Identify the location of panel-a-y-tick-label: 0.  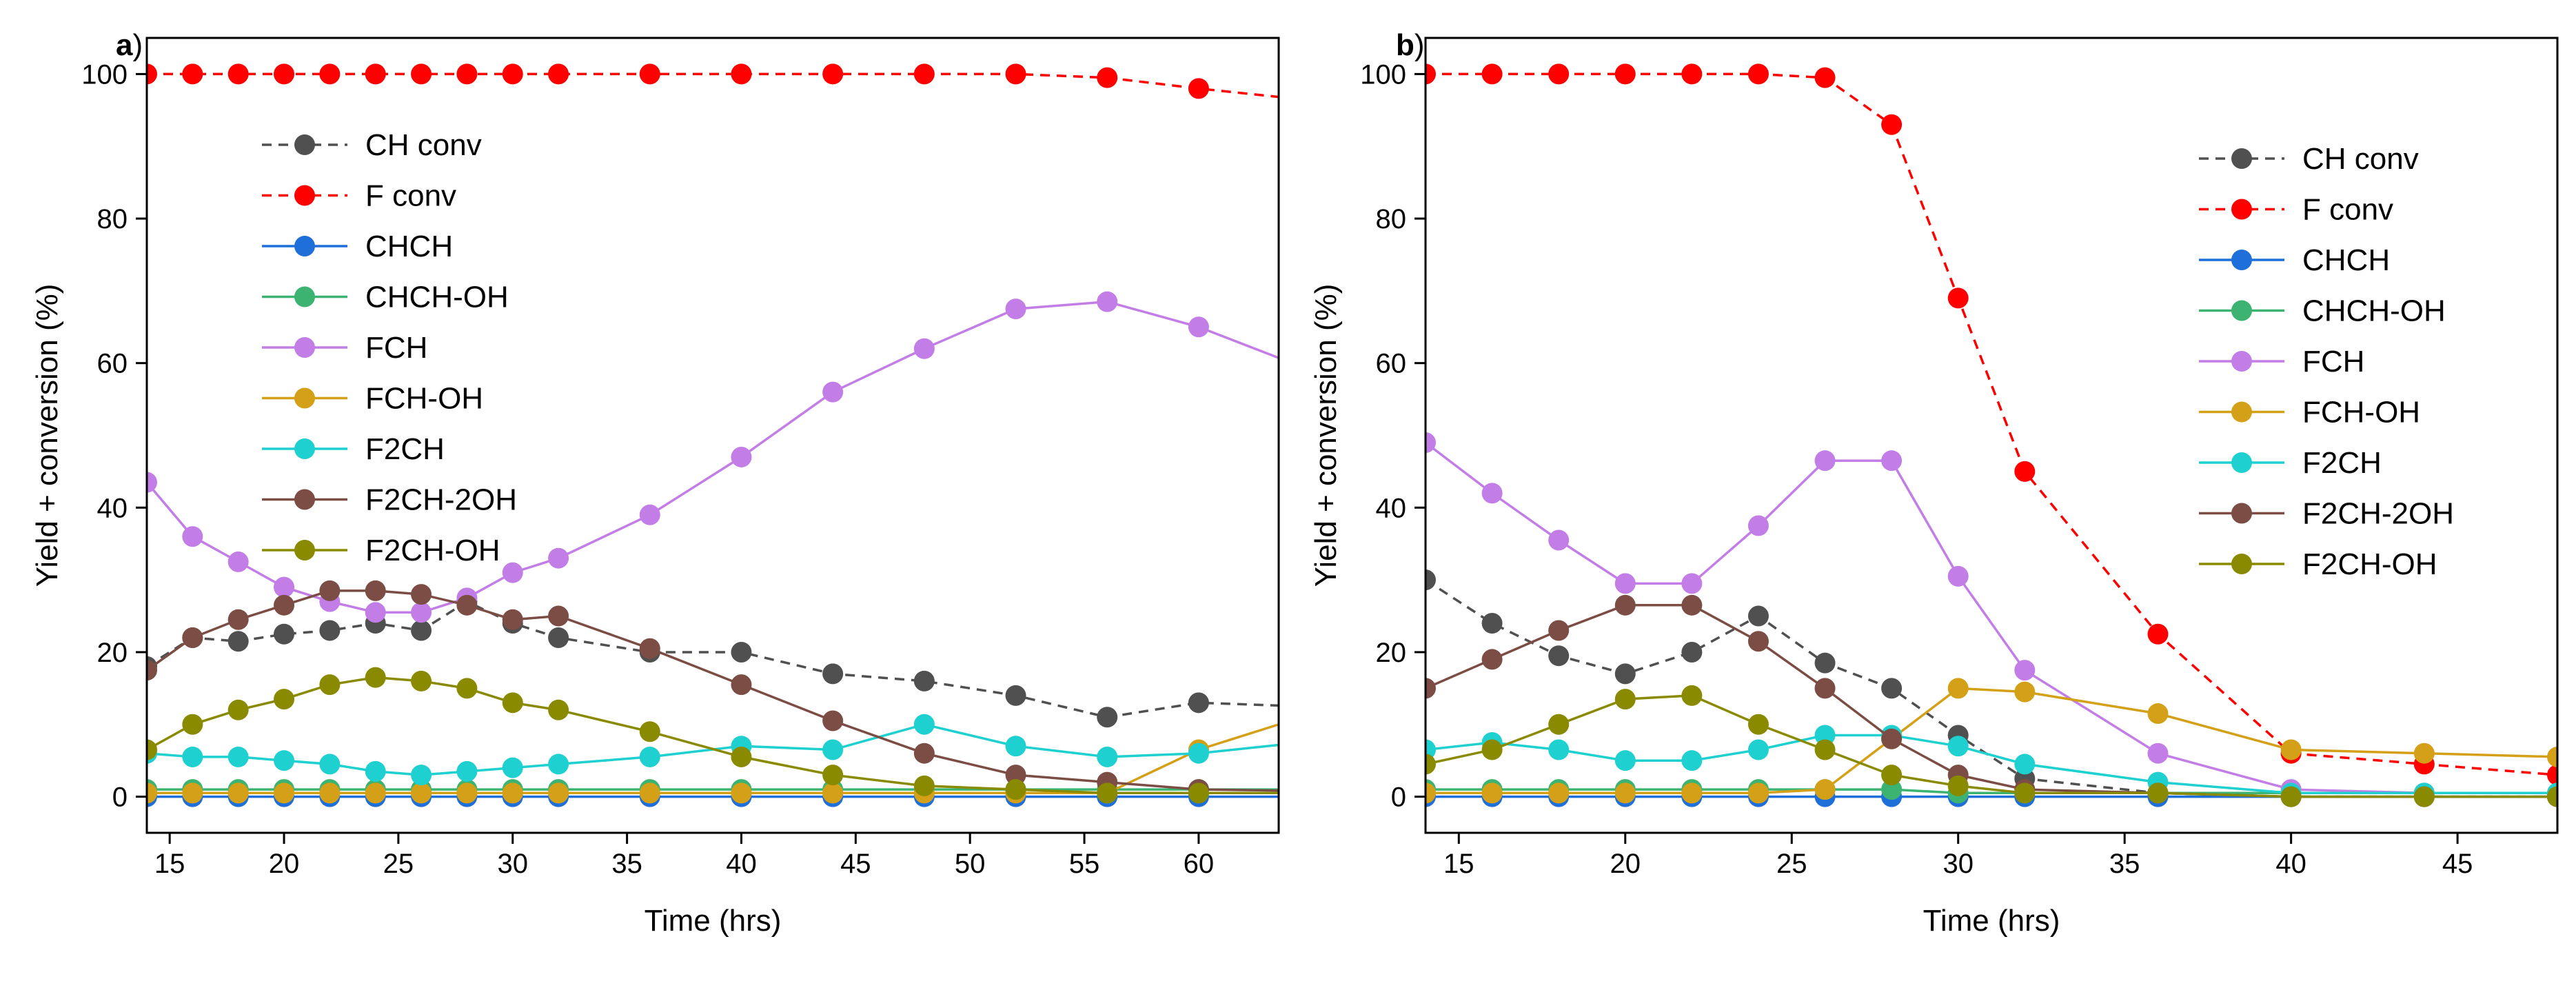
(120, 798).